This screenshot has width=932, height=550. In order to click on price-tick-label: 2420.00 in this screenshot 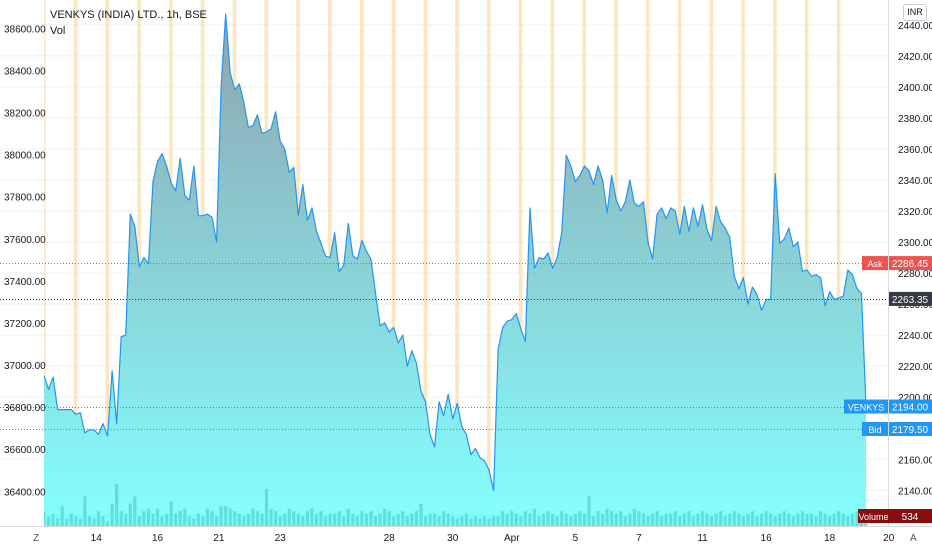, I will do `click(915, 57)`.